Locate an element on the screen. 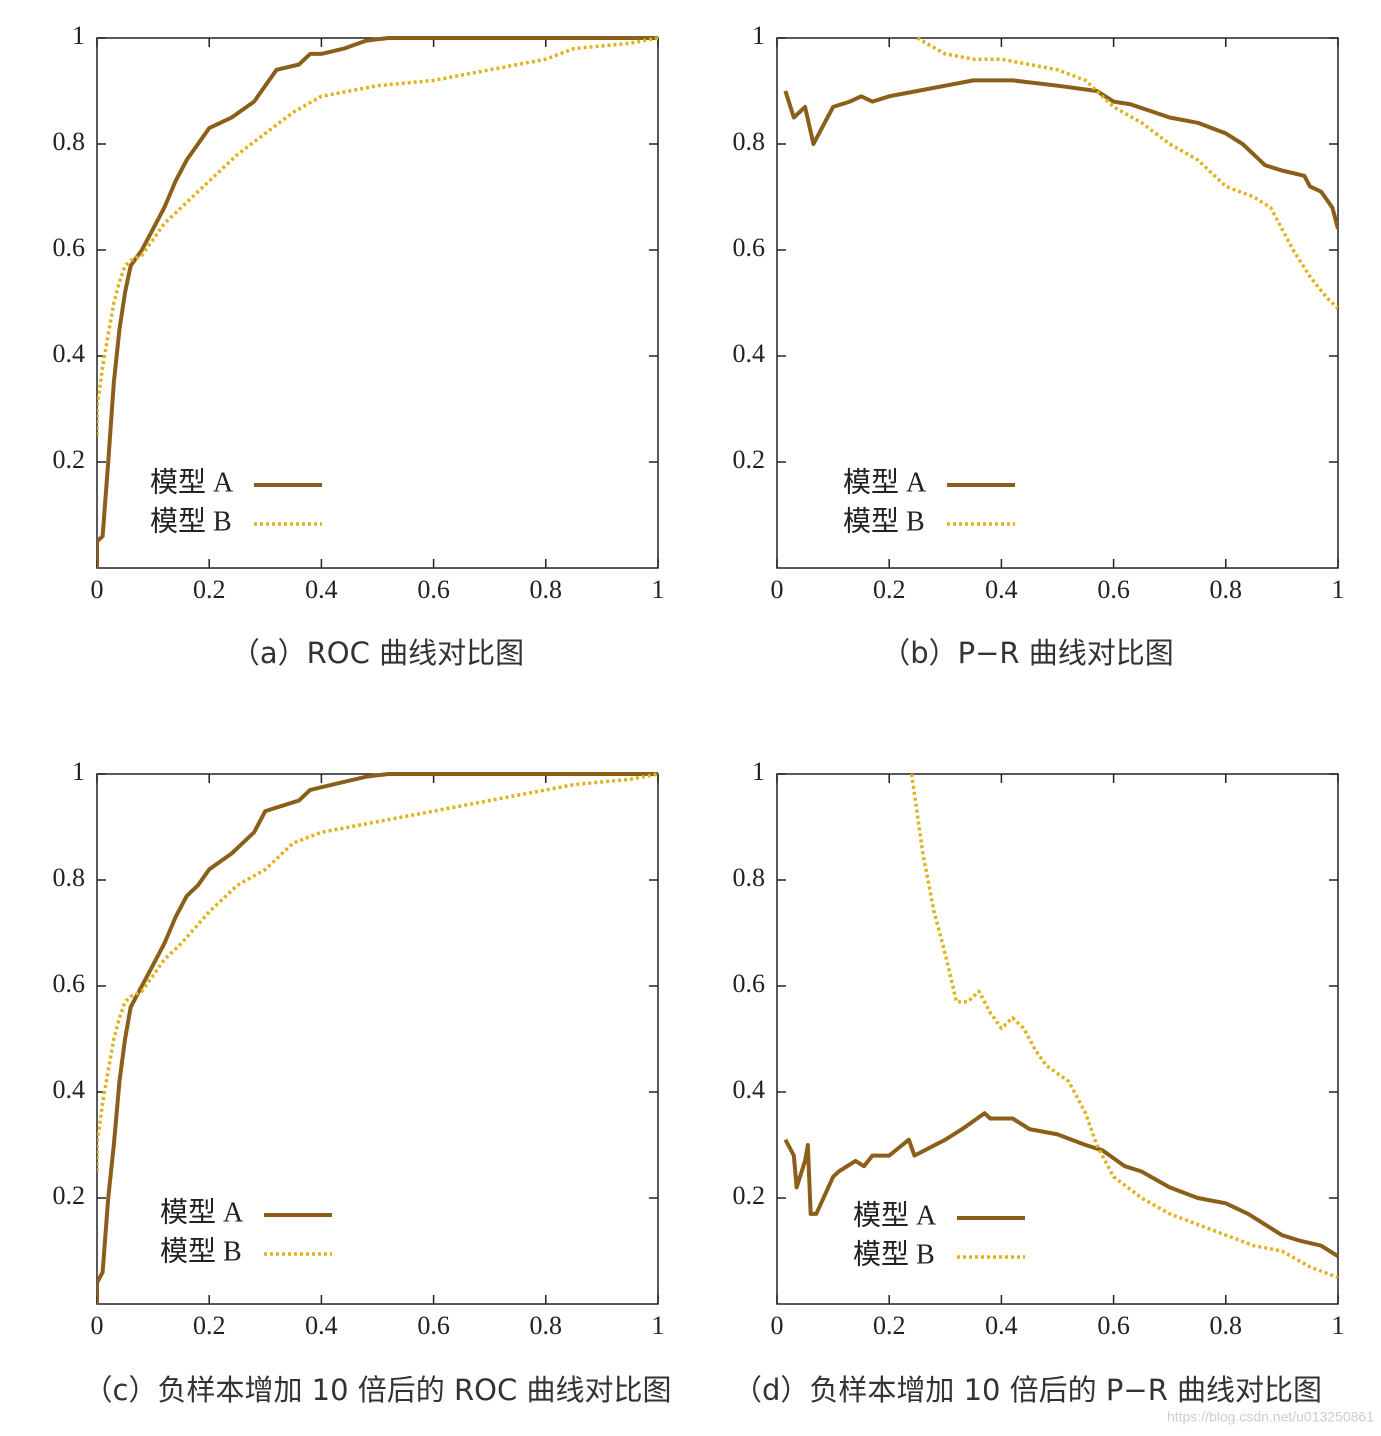  caption: （b）P−R 曲线对比图 is located at coordinates (1027, 653).